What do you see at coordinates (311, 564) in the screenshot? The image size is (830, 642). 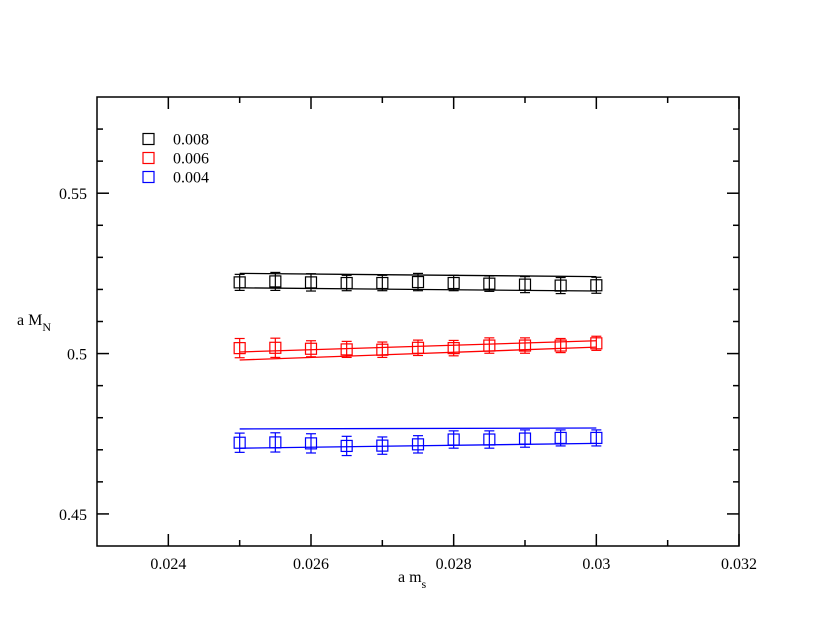 I see `x-tick-label: 0.026` at bounding box center [311, 564].